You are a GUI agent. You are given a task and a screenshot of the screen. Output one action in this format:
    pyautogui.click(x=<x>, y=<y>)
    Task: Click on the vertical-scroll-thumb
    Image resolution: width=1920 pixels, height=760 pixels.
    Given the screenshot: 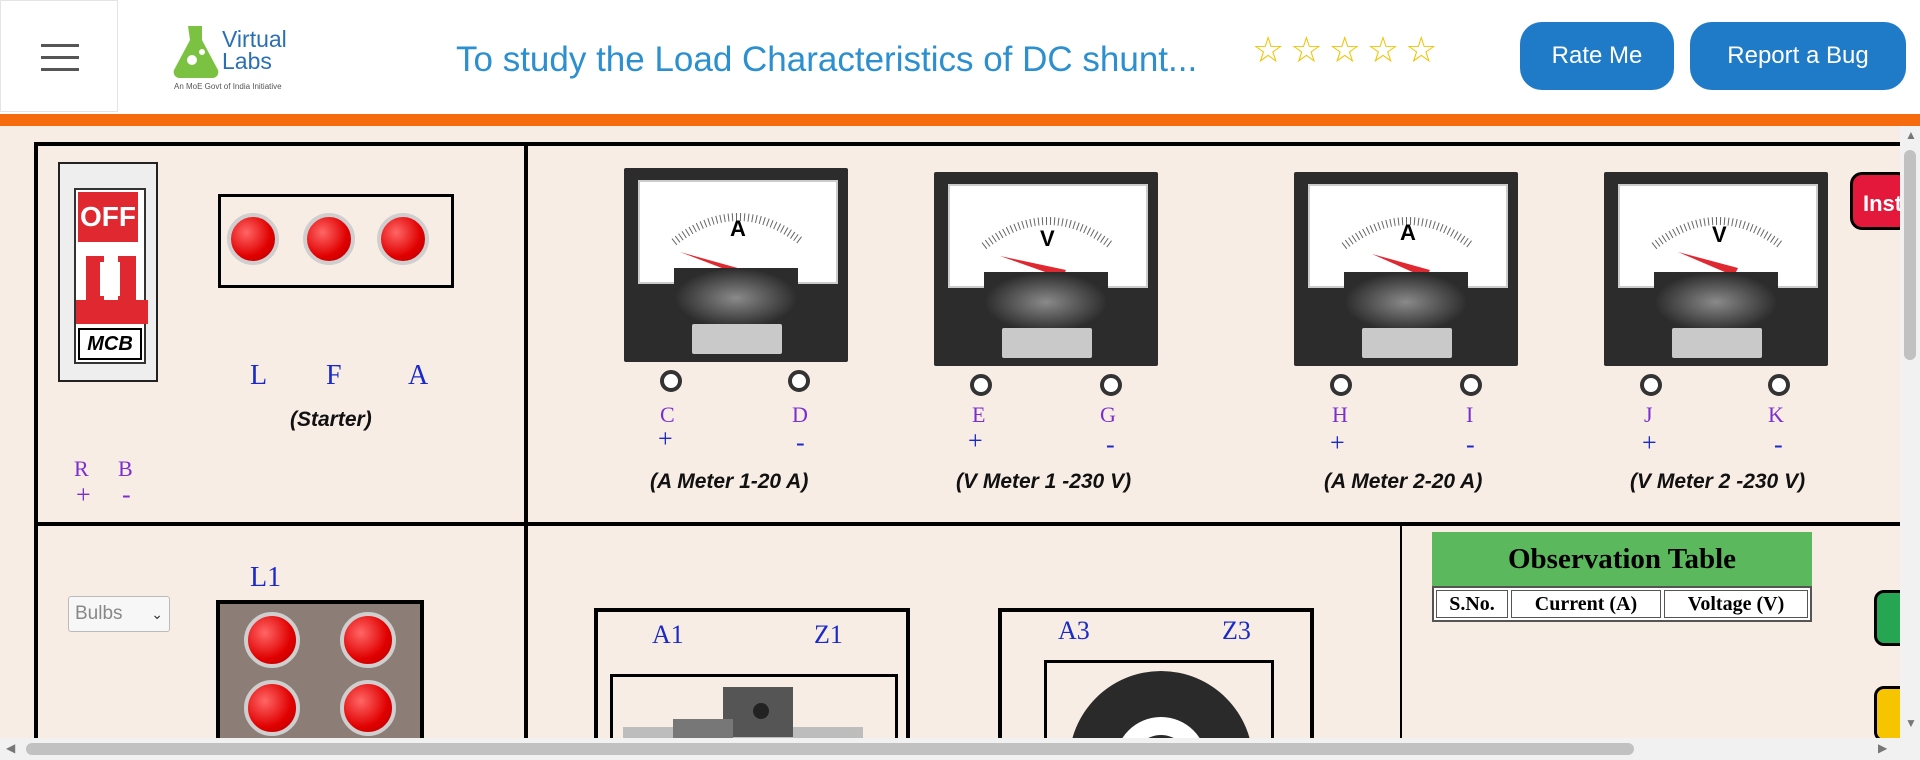 What is the action you would take?
    pyautogui.click(x=1910, y=255)
    